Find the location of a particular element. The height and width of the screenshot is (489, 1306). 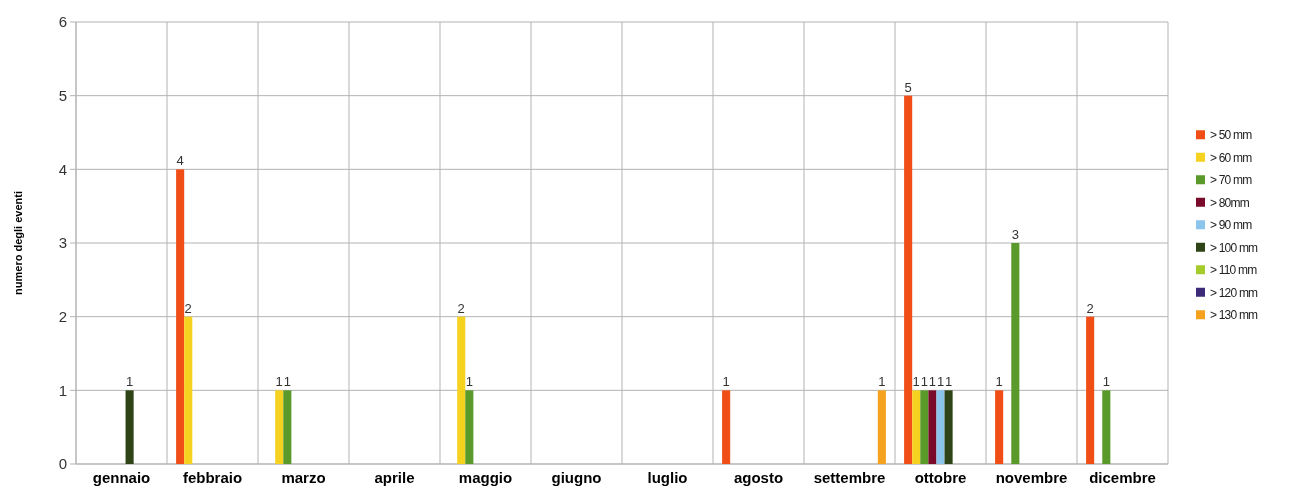

x-tick-label: maggio is located at coordinates (485, 477).